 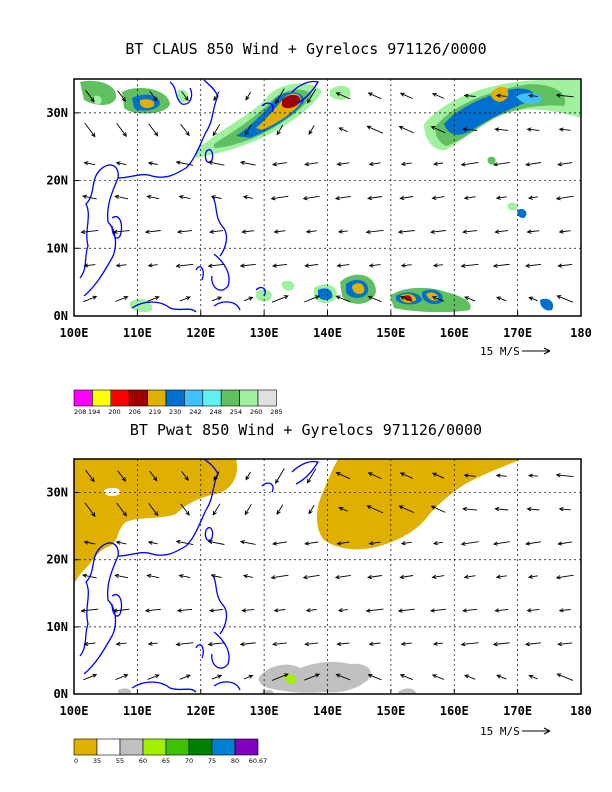 What do you see at coordinates (326, 703) in the screenshot?
I see `bottom-x-axis: 100E 110E 120E 130E 140E 150E 160E 170E 180` at bounding box center [326, 703].